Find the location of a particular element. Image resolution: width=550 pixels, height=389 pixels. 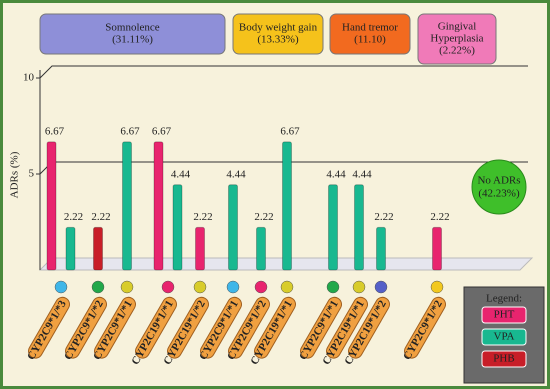

note-circle is located at coordinates (499, 187).